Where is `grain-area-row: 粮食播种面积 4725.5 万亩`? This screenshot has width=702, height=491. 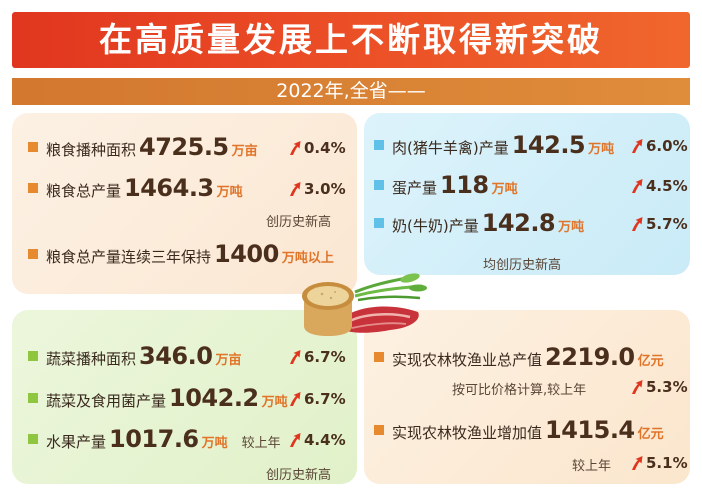
grain-area-row: 粮食播种面积 4725.5 万亩 is located at coordinates (143, 147).